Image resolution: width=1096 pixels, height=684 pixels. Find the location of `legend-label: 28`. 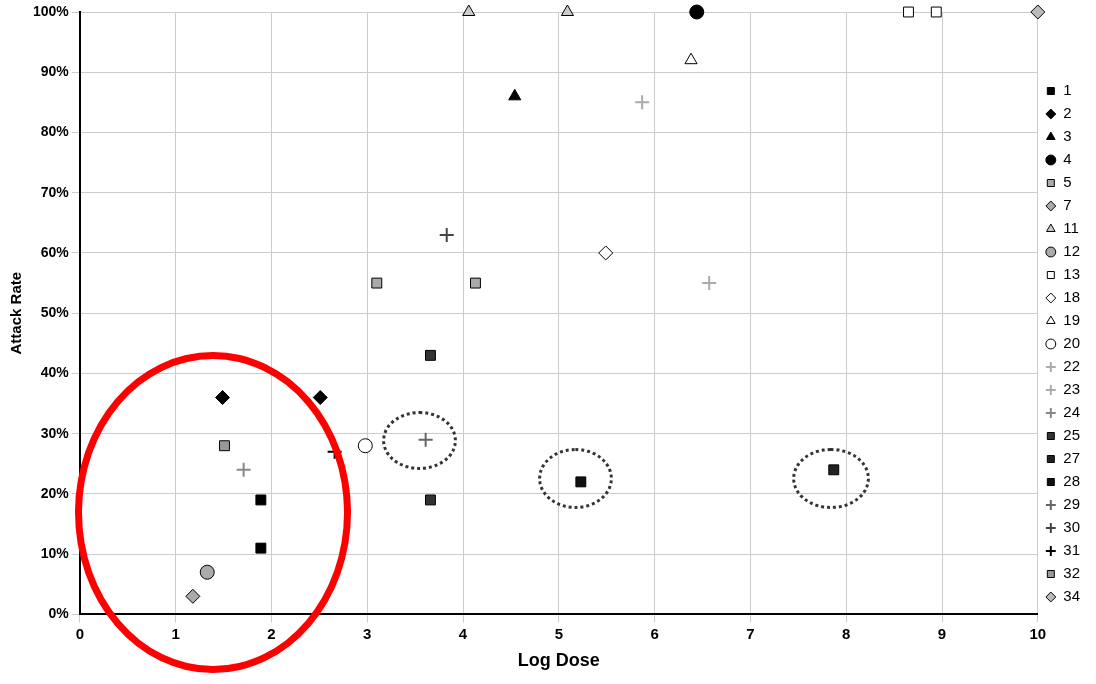

legend-label: 28 is located at coordinates (1071, 481).